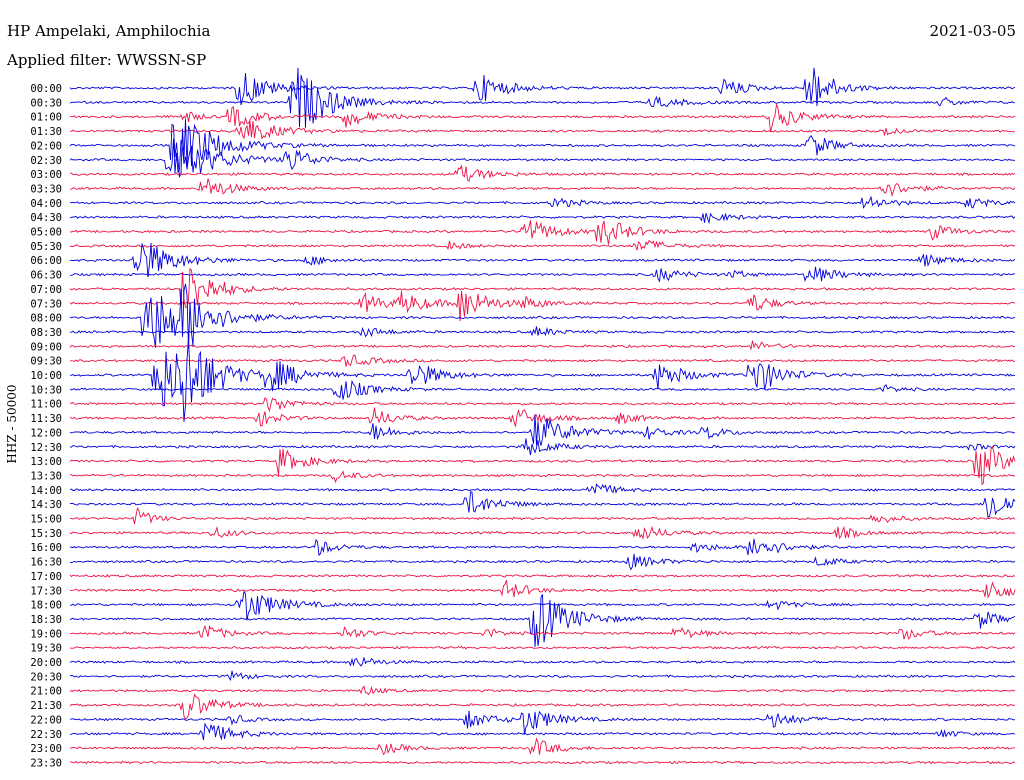 This screenshot has height=780, width=1024. I want to click on row-time-label: 17:30, so click(46, 591).